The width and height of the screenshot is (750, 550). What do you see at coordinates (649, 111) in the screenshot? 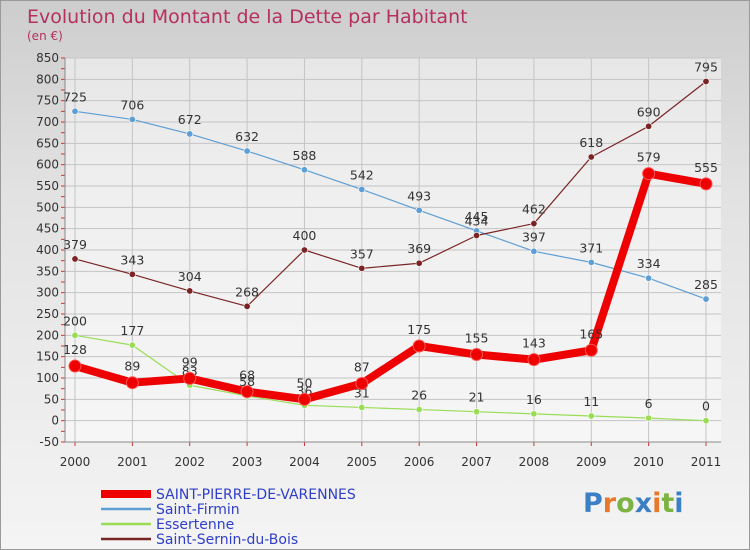
I see `data-label-saint-sernin-du-bois: 690` at bounding box center [649, 111].